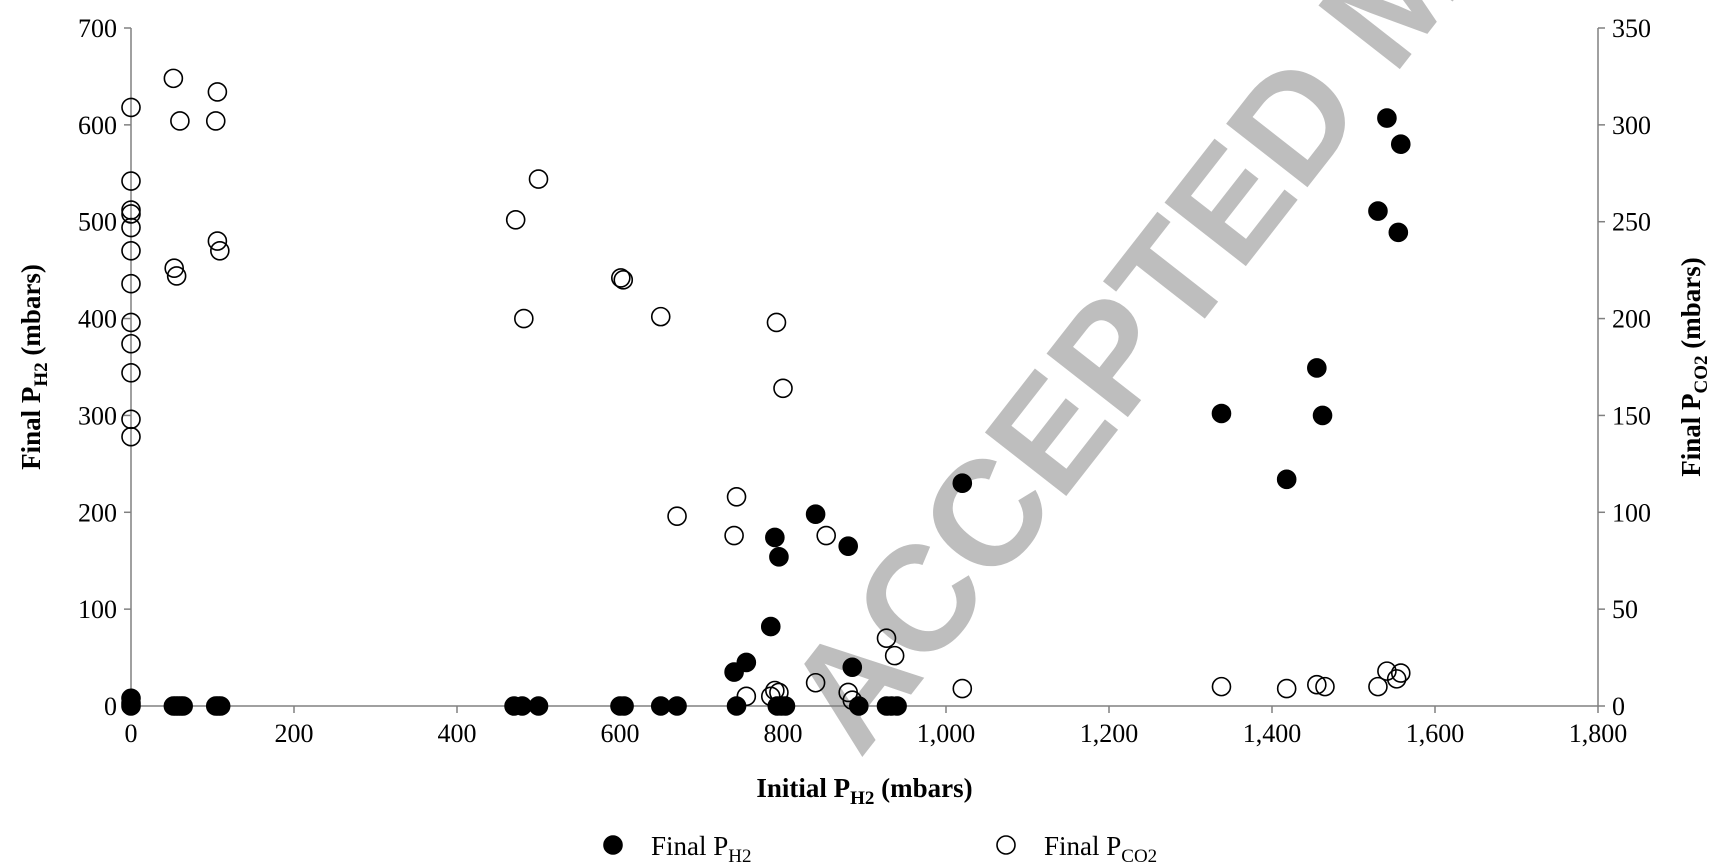 This screenshot has height=868, width=1727. What do you see at coordinates (97, 512) in the screenshot?
I see `y-left-tick-label: 200` at bounding box center [97, 512].